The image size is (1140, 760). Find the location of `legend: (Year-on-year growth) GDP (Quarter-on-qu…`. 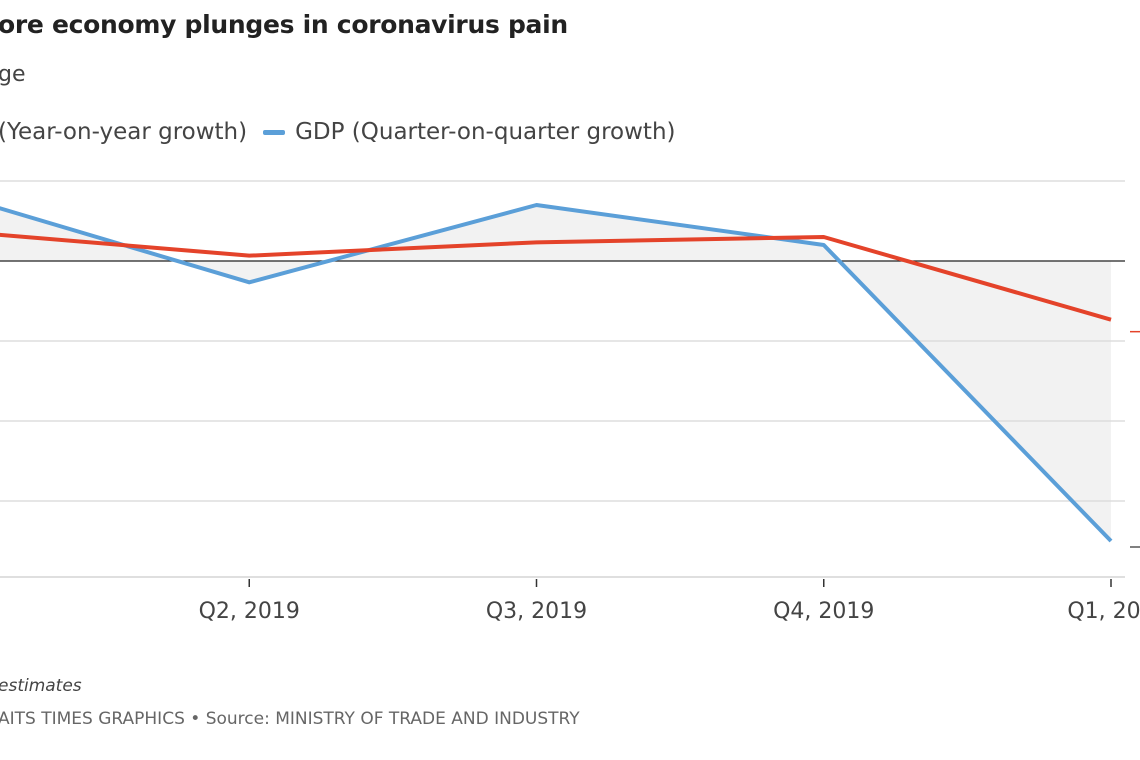

legend: (Year-on-year growth) GDP (Quarter-on-qu… is located at coordinates (338, 132).